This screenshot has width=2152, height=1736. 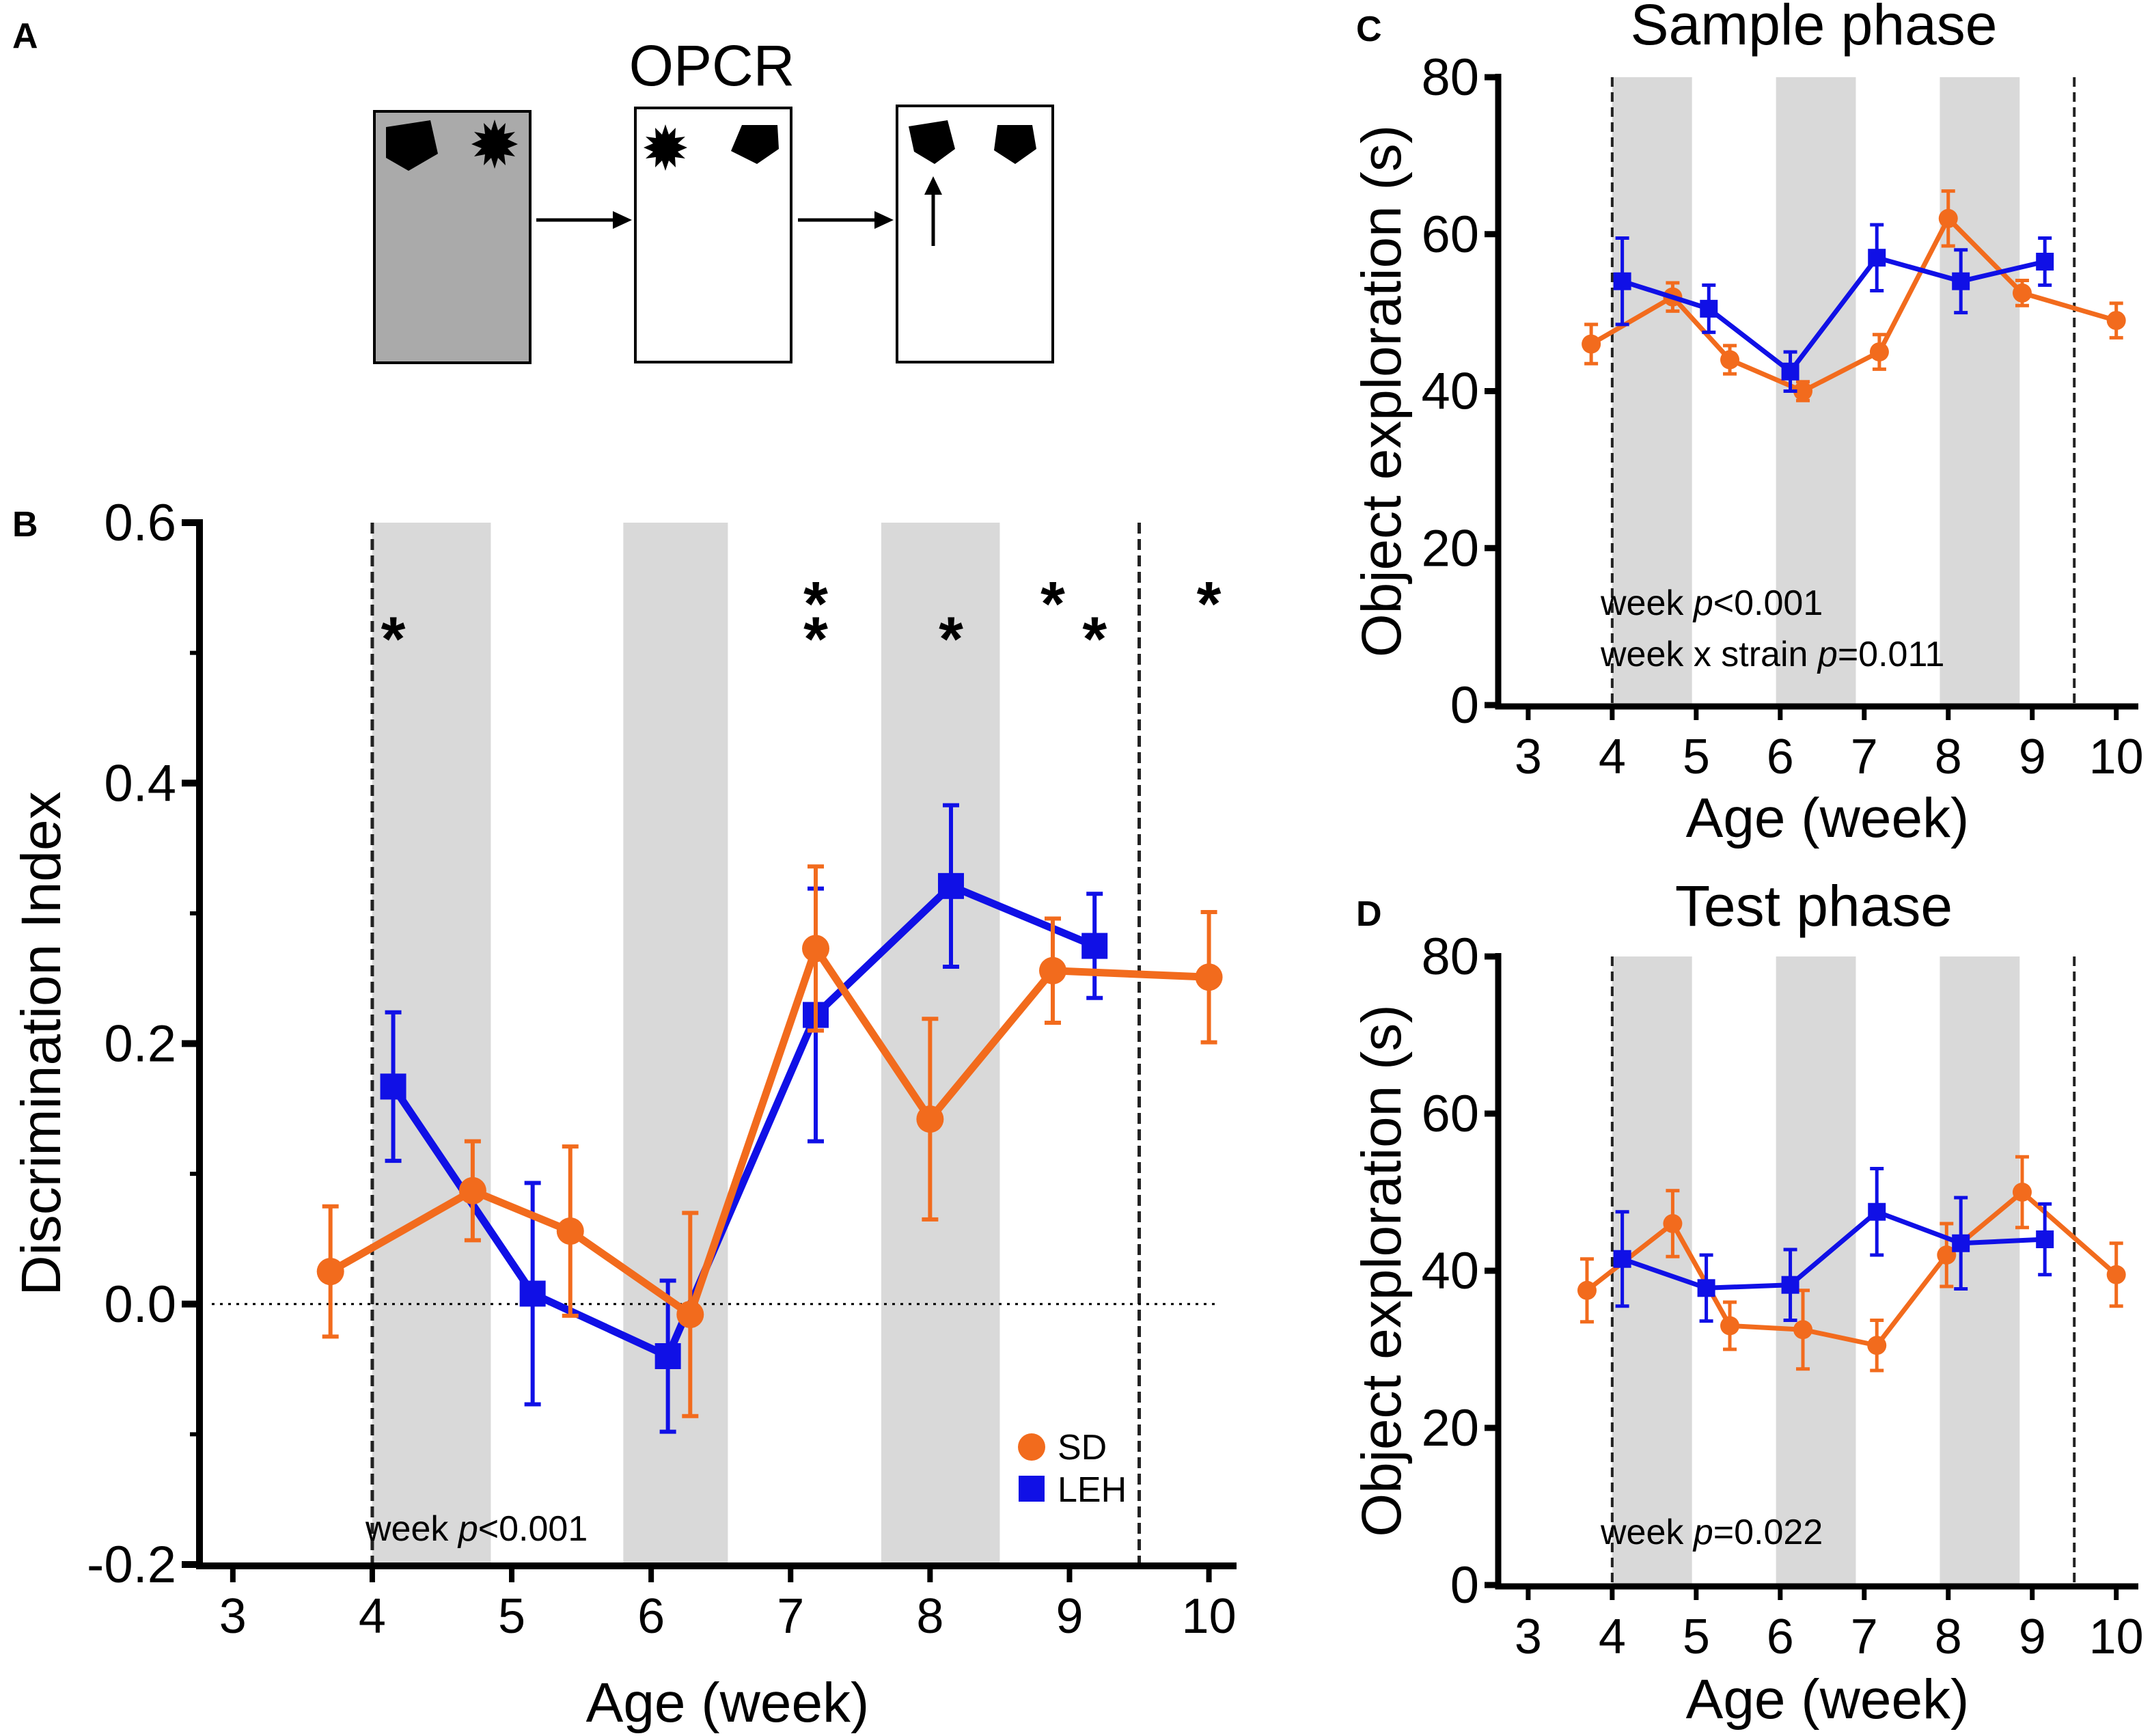 I want to click on schematic-title: OPCR, so click(x=712, y=65).